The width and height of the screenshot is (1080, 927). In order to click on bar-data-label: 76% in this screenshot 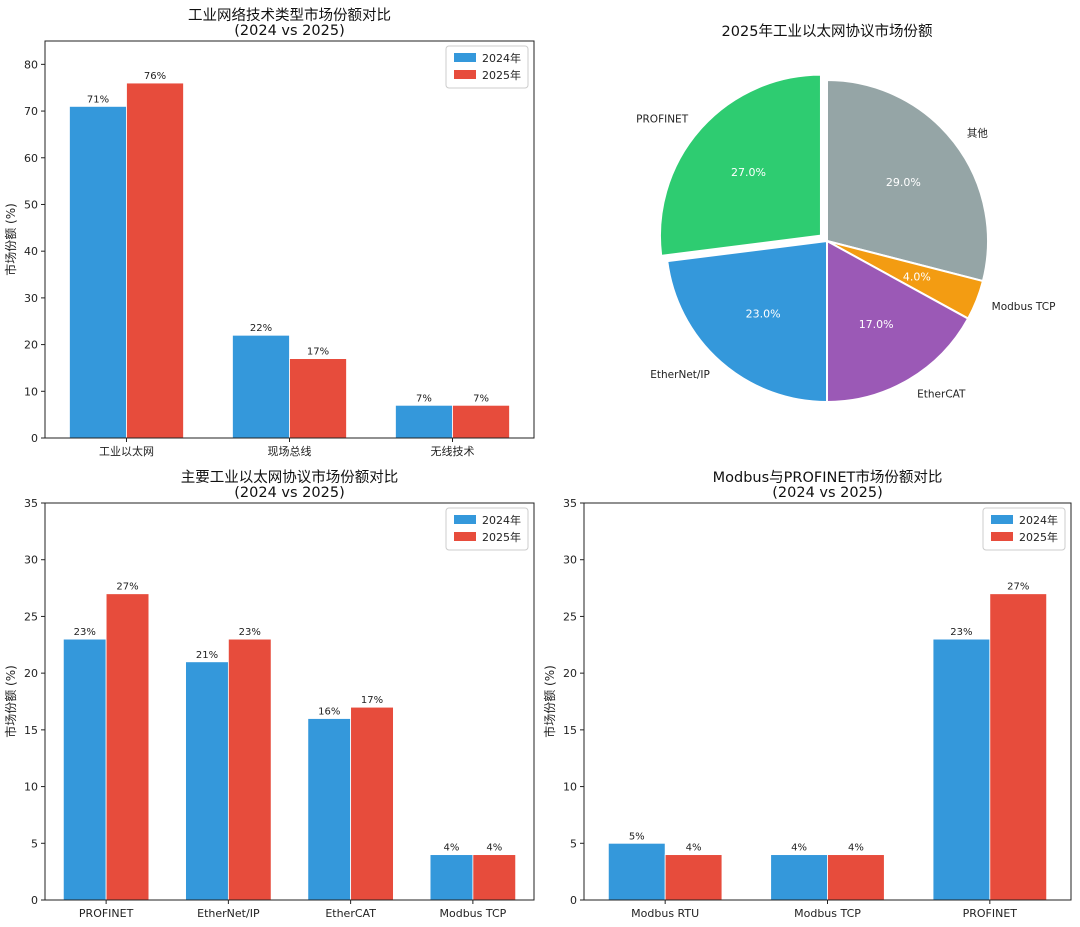, I will do `click(155, 76)`.